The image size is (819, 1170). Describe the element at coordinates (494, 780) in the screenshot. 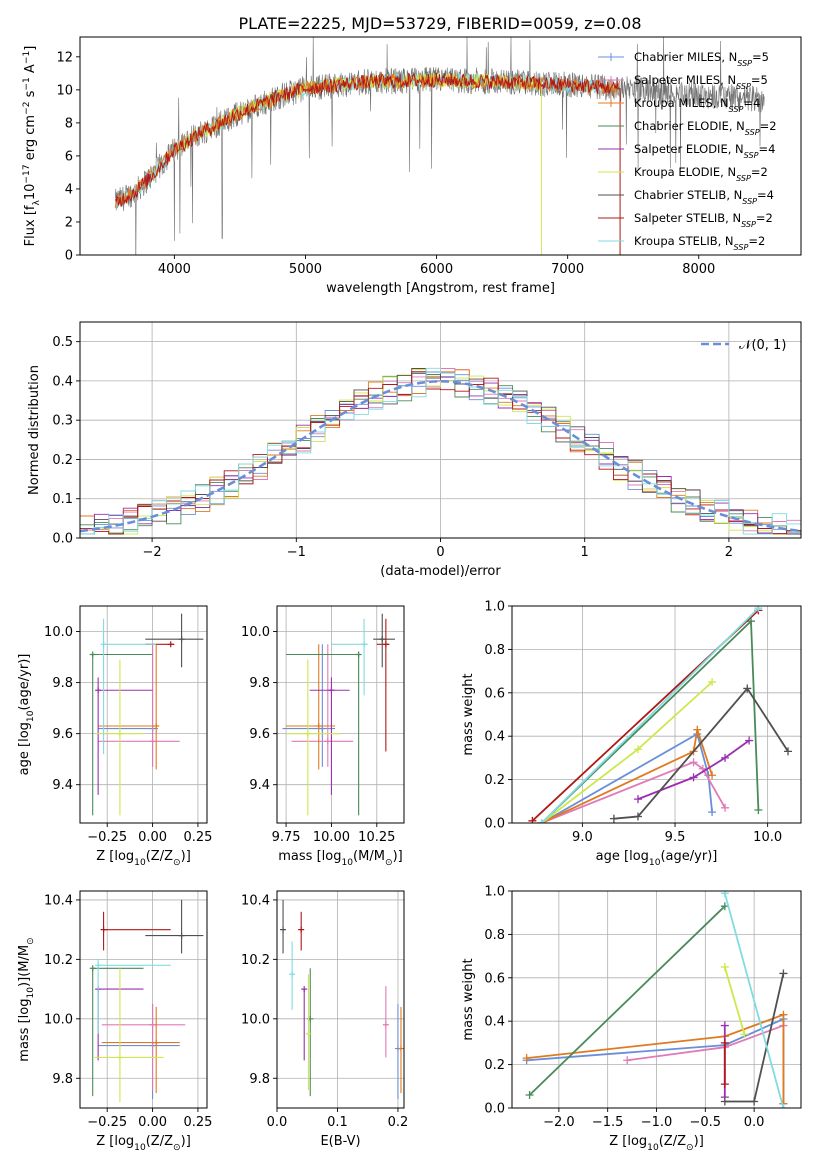

I see `weight-age-ytick-label: 0.2` at that location.